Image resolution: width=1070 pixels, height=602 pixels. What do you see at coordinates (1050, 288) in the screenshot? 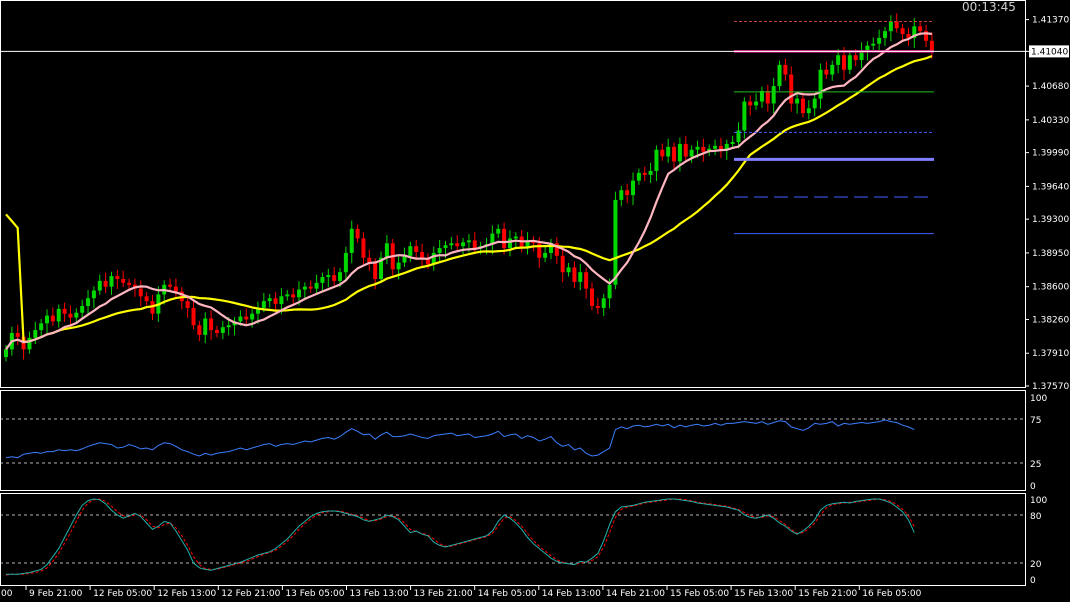
I see `price-tick-label: 1.38600` at bounding box center [1050, 288].